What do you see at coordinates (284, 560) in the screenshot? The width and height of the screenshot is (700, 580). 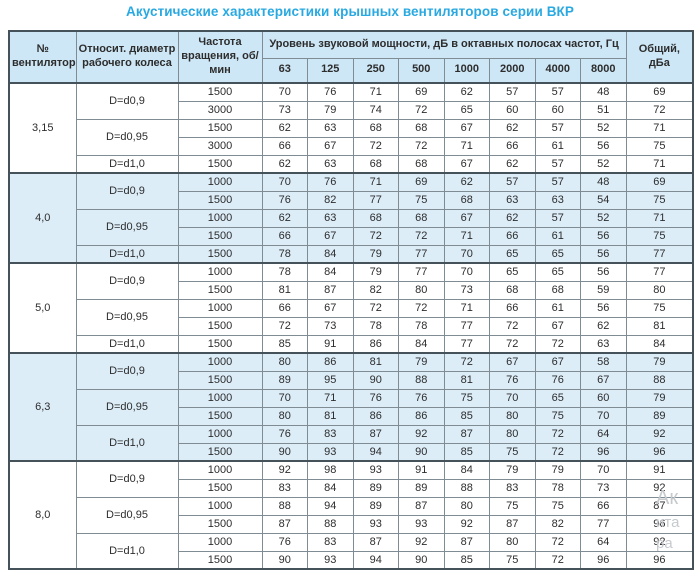 I see `sound-power-cell: 90` at bounding box center [284, 560].